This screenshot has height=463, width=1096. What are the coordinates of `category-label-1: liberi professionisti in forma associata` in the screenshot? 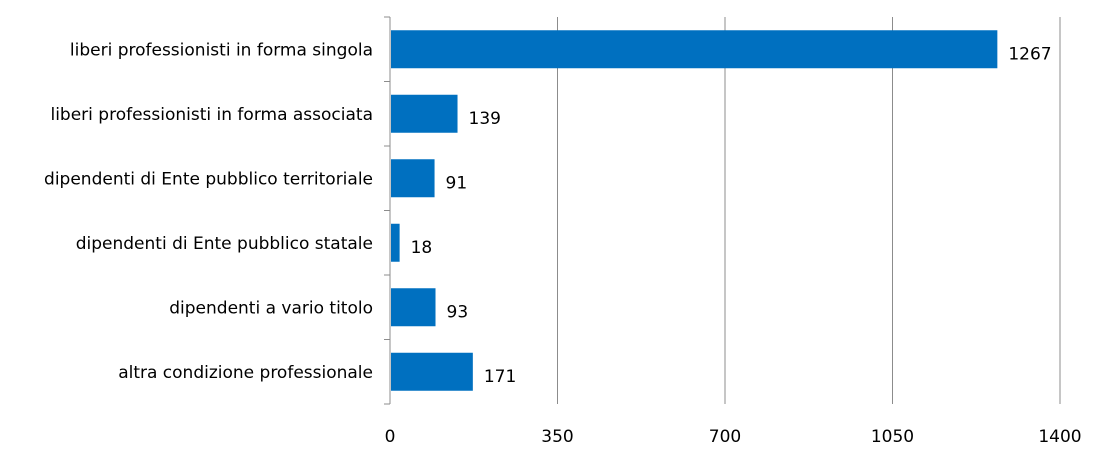 It's located at (211, 115).